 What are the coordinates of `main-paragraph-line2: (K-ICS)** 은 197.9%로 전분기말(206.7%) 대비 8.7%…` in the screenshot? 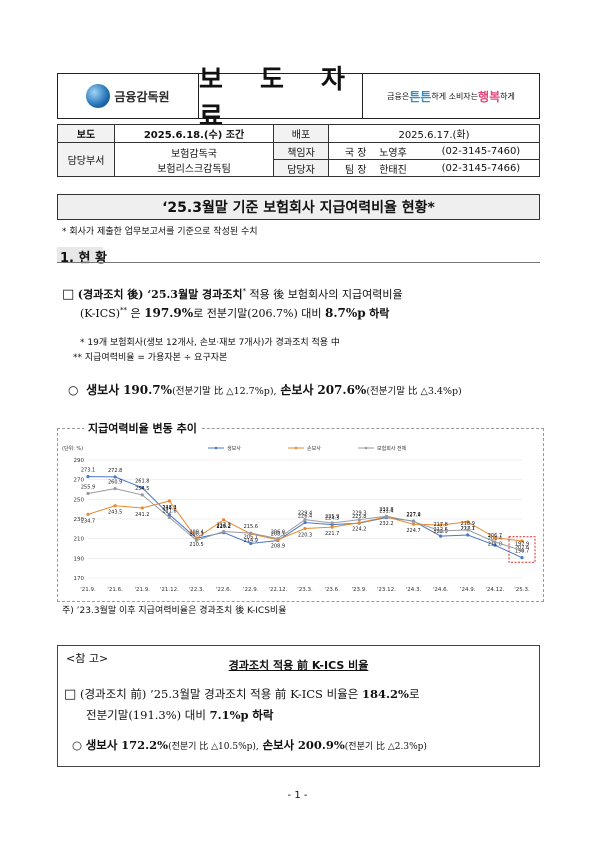 It's located at (235, 313).